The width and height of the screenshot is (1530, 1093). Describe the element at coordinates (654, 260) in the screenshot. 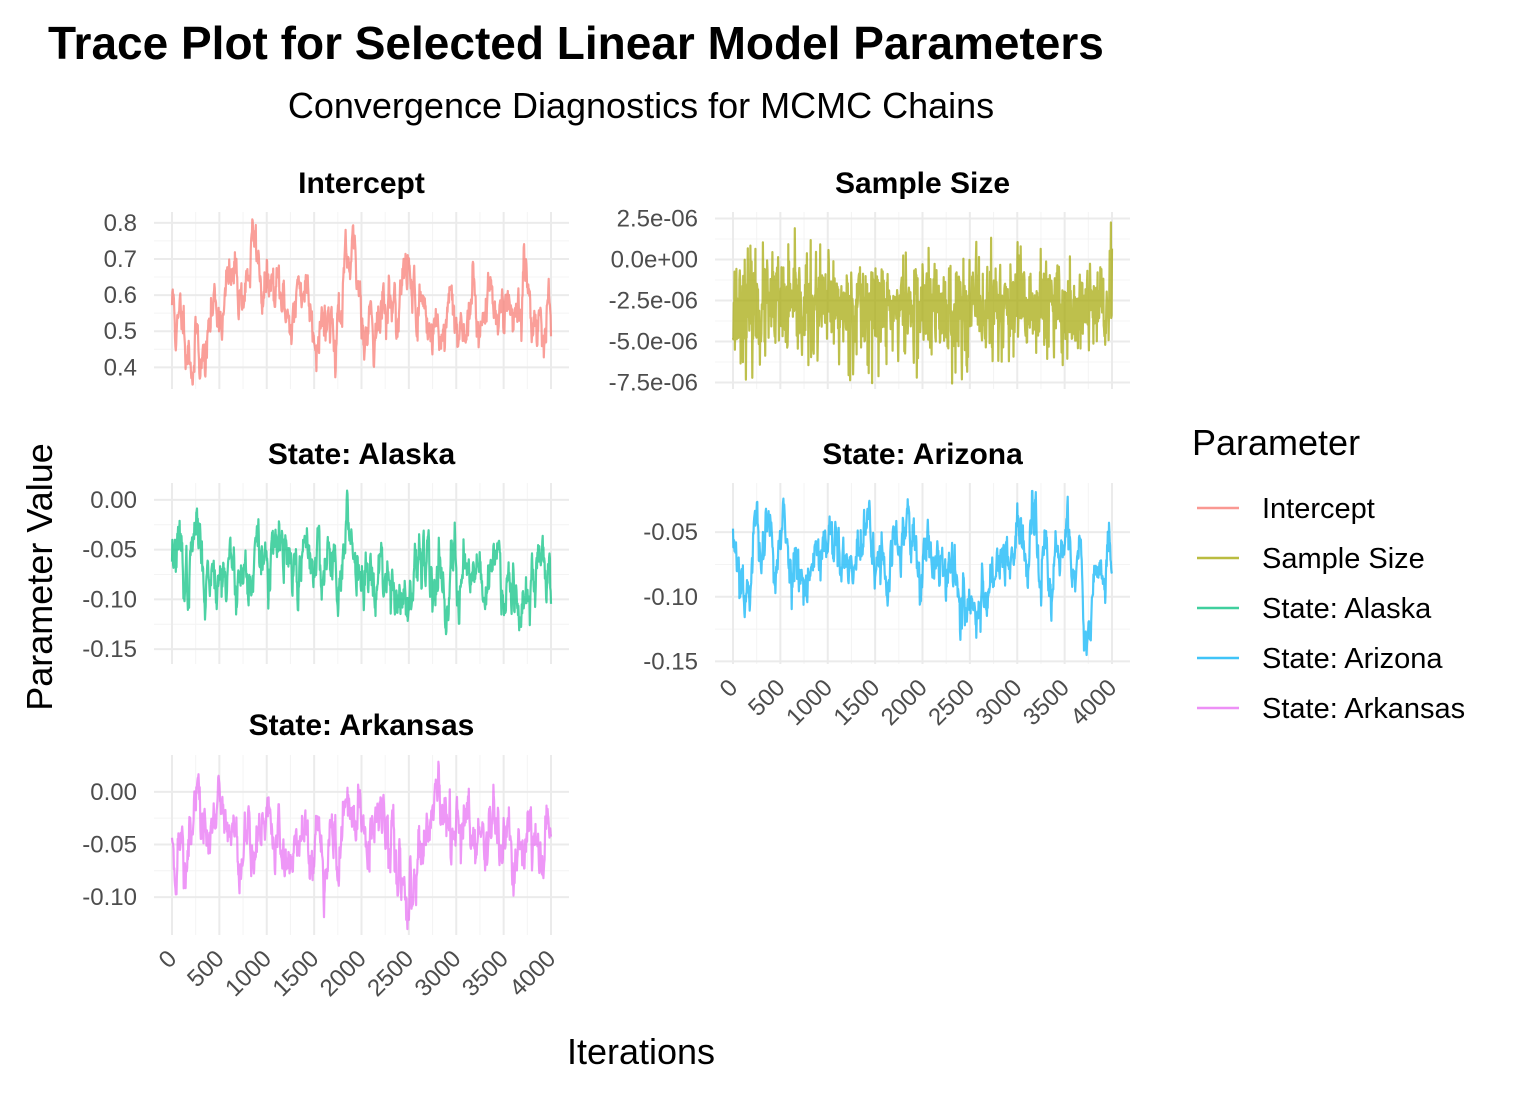

I see `y-tick-label: 0.0e+00` at that location.